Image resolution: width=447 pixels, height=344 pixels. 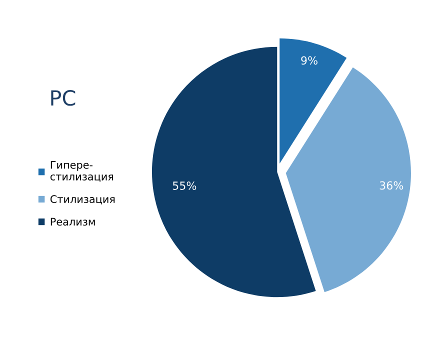 I want to click on data-label: 9%, so click(x=309, y=60).